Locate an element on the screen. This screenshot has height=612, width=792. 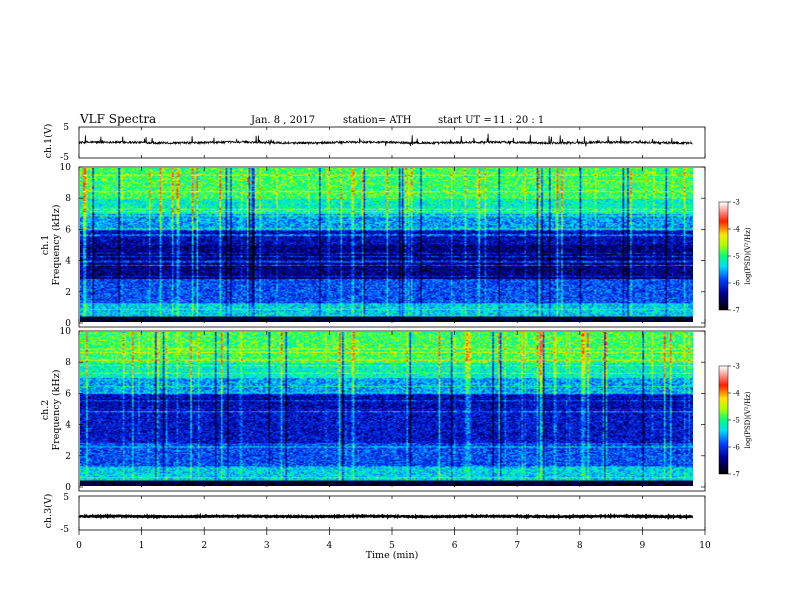
ch2-colorbar-label: log(PSD)(V²/Hz) is located at coordinates (748, 419).